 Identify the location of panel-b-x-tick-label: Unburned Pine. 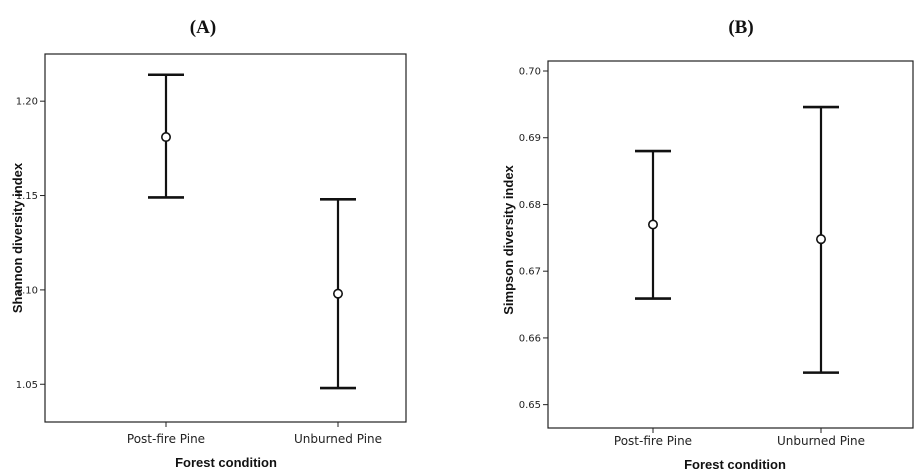
(821, 441).